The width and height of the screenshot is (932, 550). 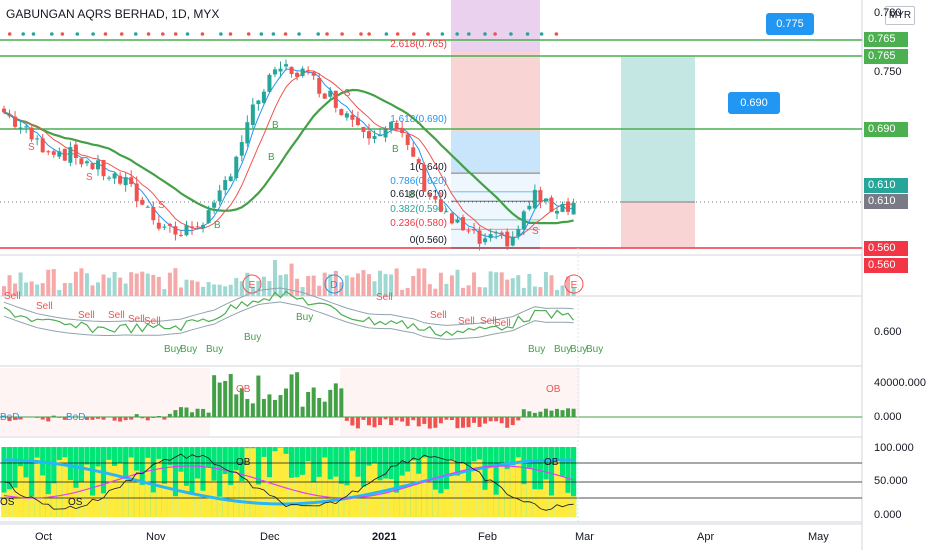 What do you see at coordinates (562, 349) in the screenshot?
I see `buy-signal-6: Buy` at bounding box center [562, 349].